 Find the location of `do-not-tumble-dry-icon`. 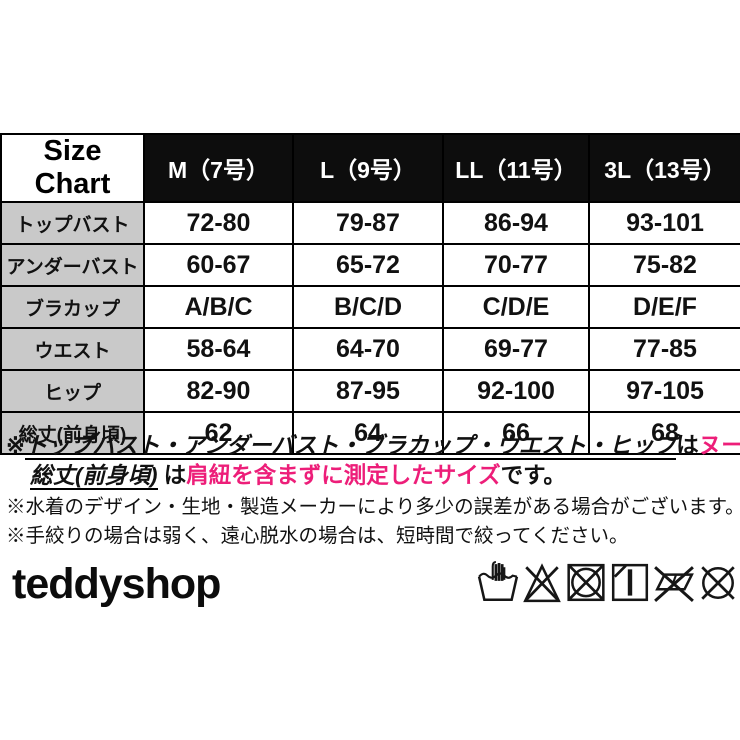

do-not-tumble-dry-icon is located at coordinates (586, 583).